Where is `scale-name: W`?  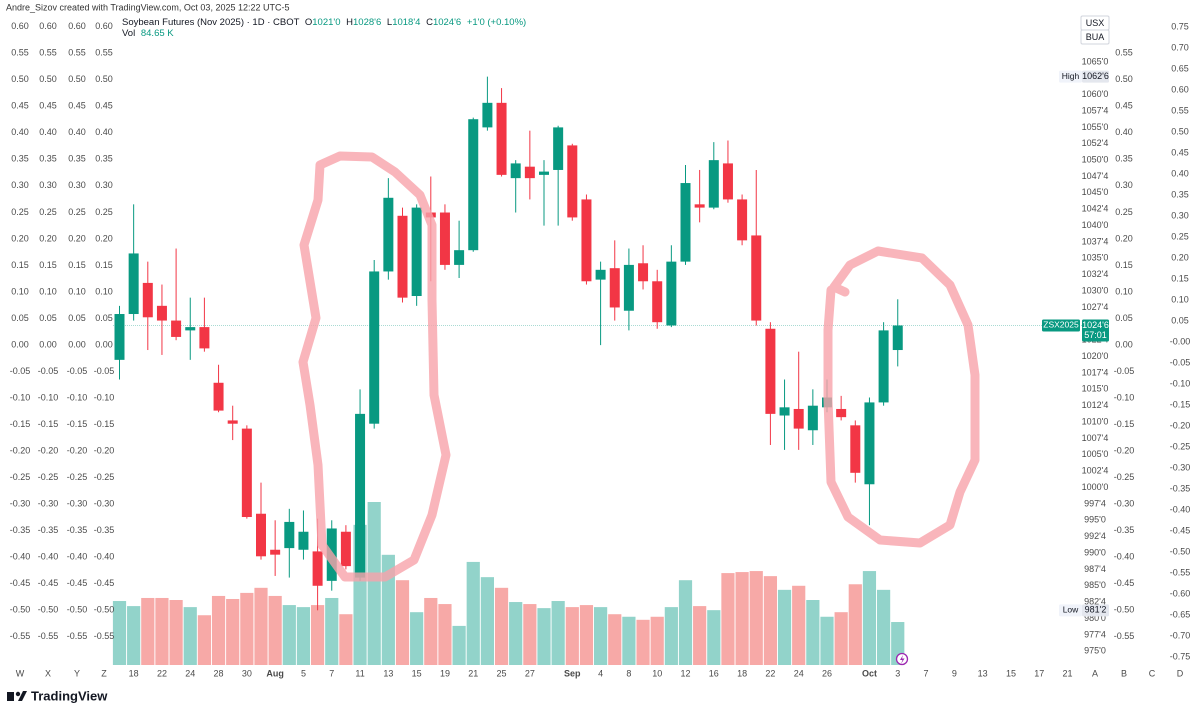 scale-name: W is located at coordinates (20, 673).